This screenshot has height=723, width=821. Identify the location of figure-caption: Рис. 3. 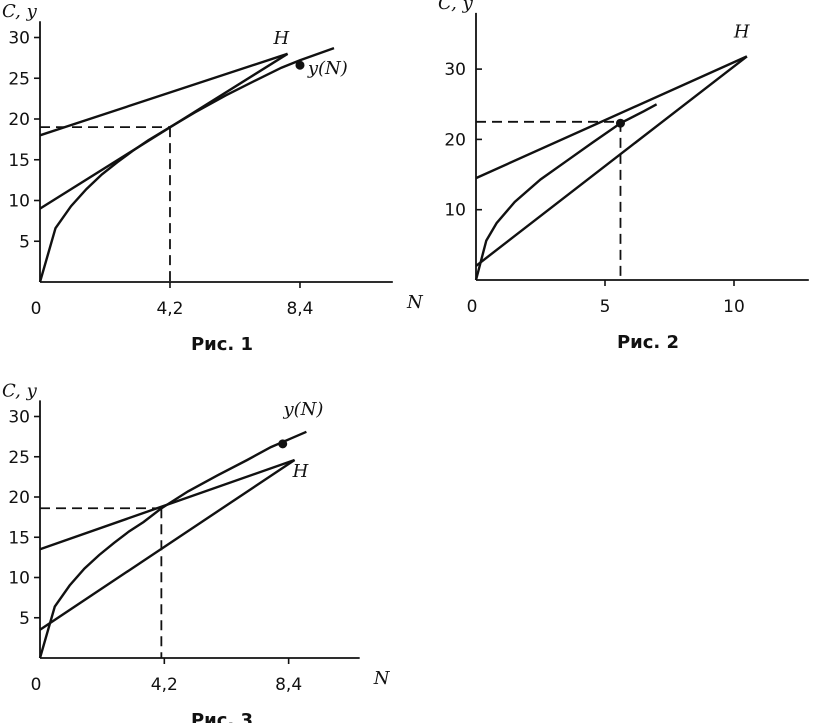
(222, 716).